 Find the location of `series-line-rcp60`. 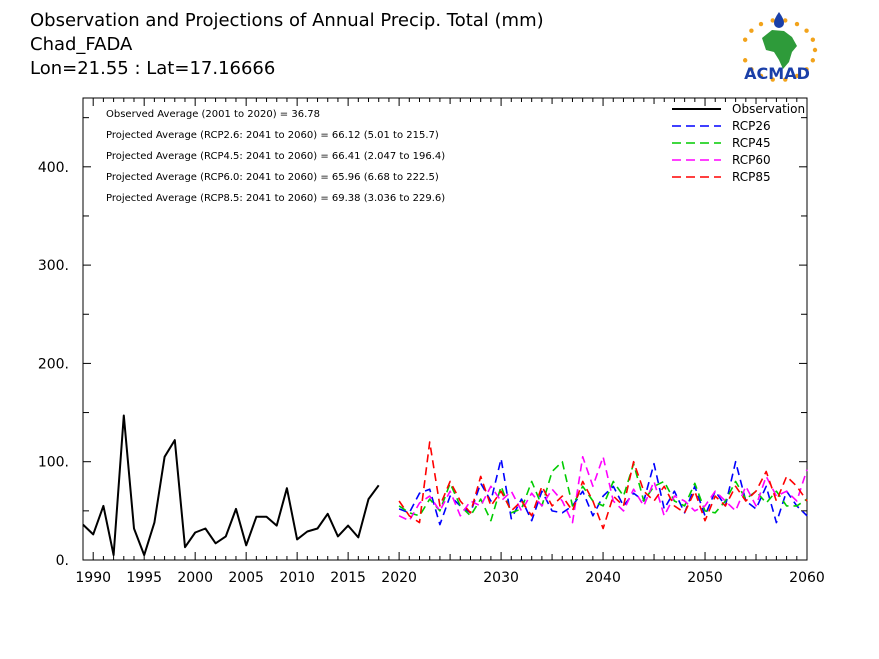

series-line-rcp60 is located at coordinates (603, 489).